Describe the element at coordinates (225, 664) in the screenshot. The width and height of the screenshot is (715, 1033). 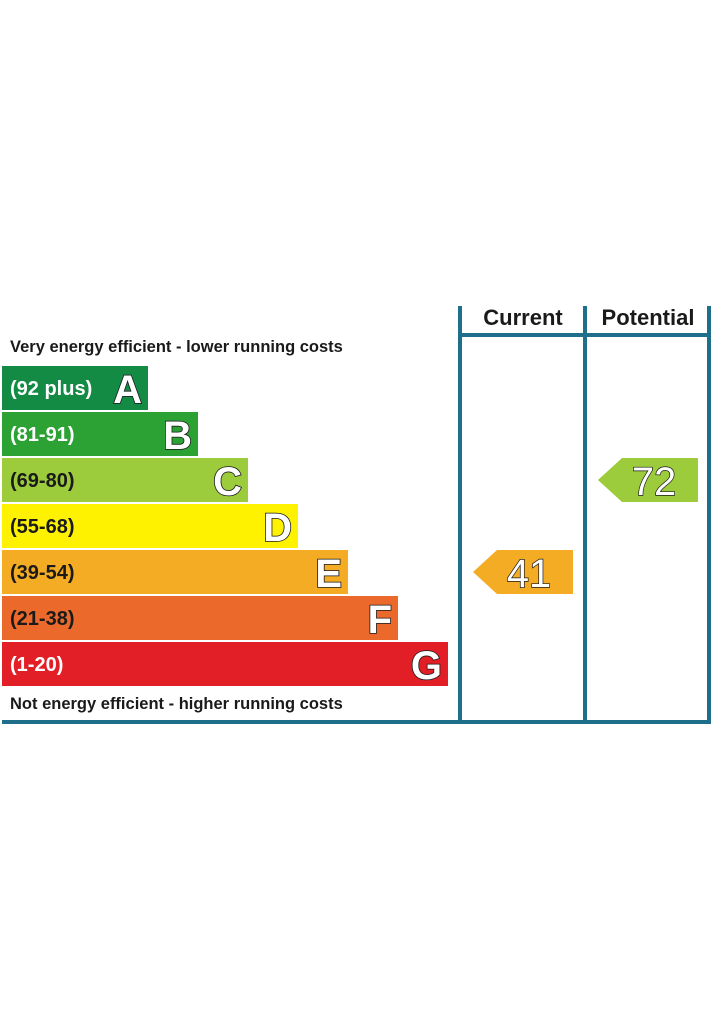
I see `band-bar-g` at that location.